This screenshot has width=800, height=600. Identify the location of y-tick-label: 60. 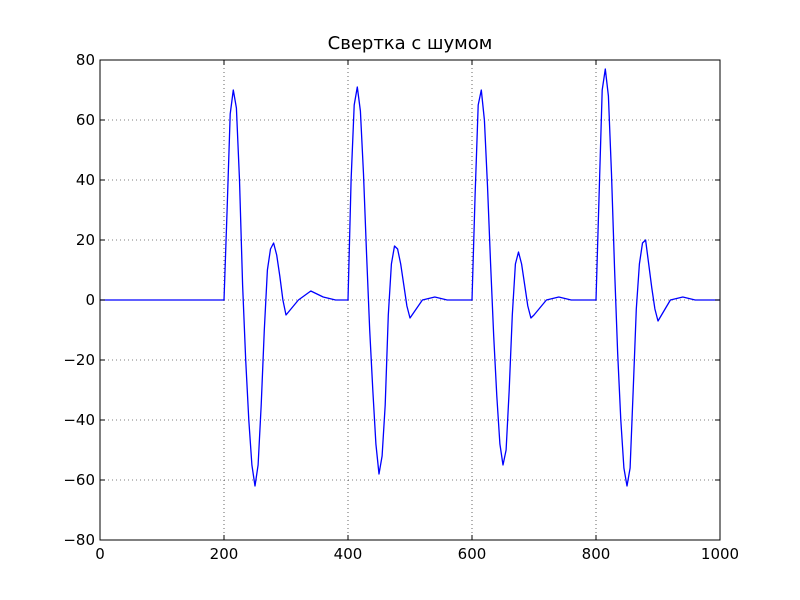
(85, 120).